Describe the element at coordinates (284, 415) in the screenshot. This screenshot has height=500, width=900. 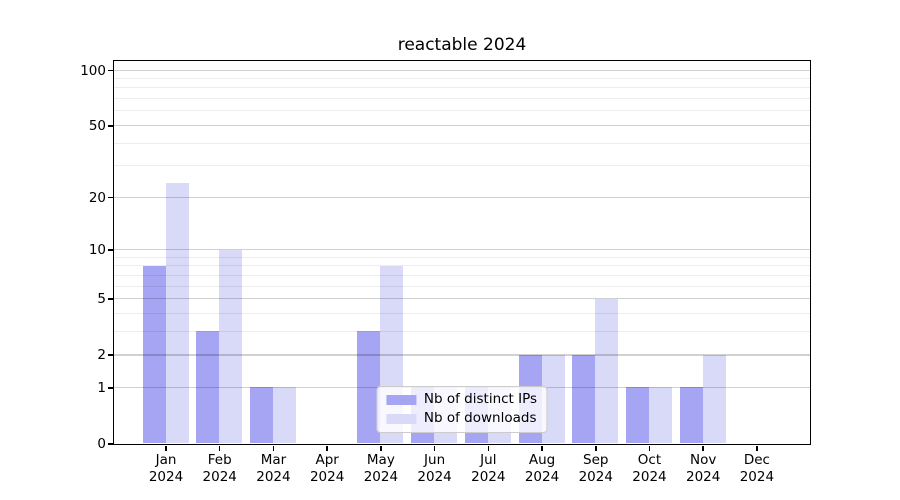
I see `bar-nb-of-downloads-mar` at that location.